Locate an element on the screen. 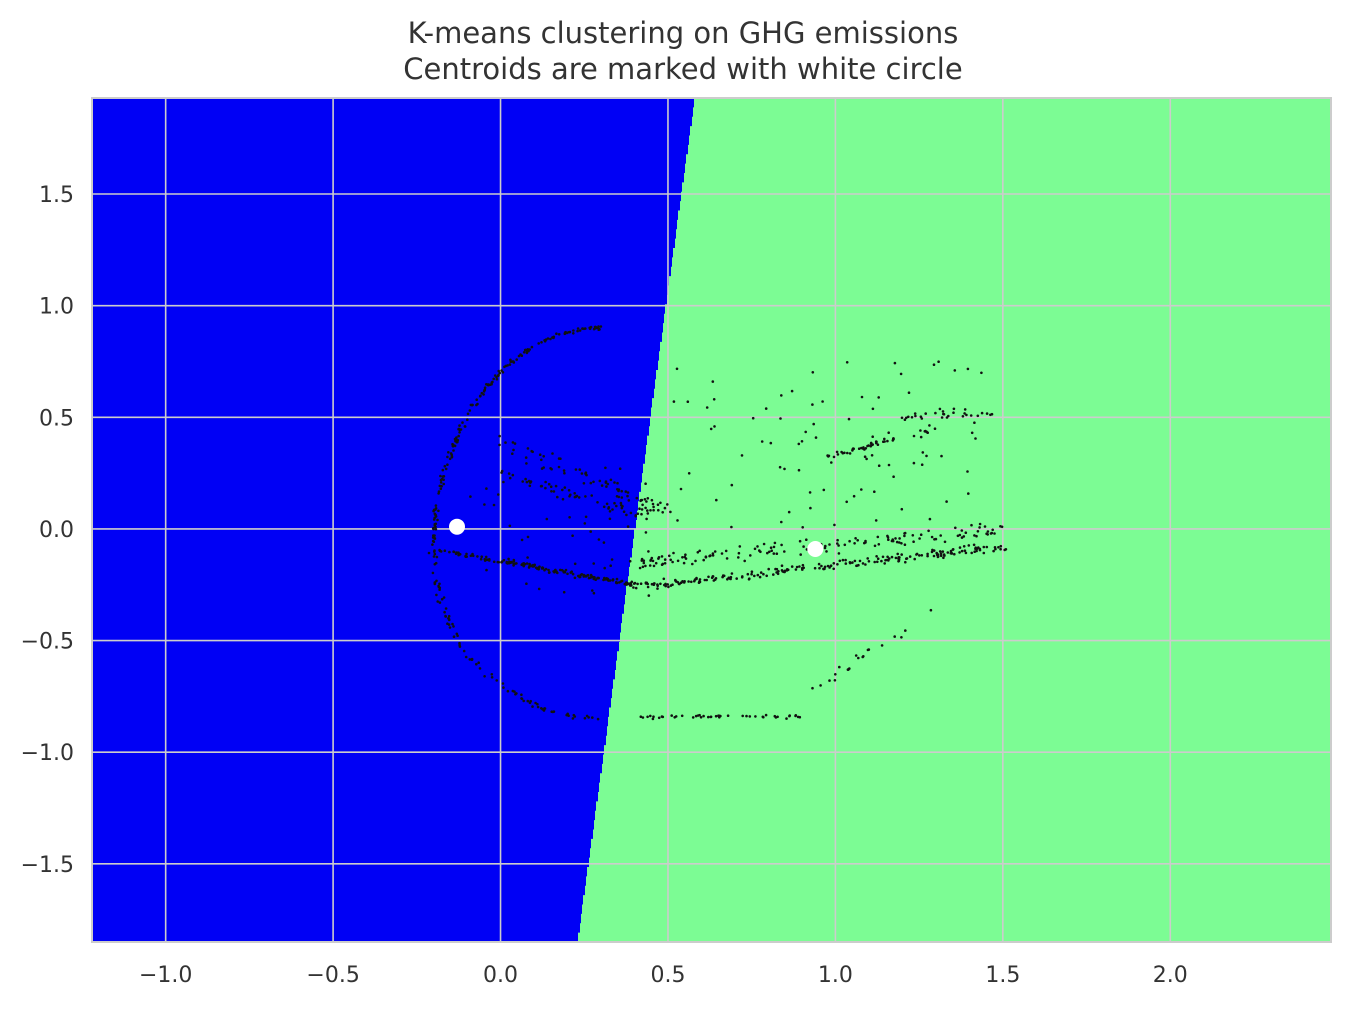 This screenshot has width=1366, height=1016. x-tick-label: −0.5 is located at coordinates (332, 975).